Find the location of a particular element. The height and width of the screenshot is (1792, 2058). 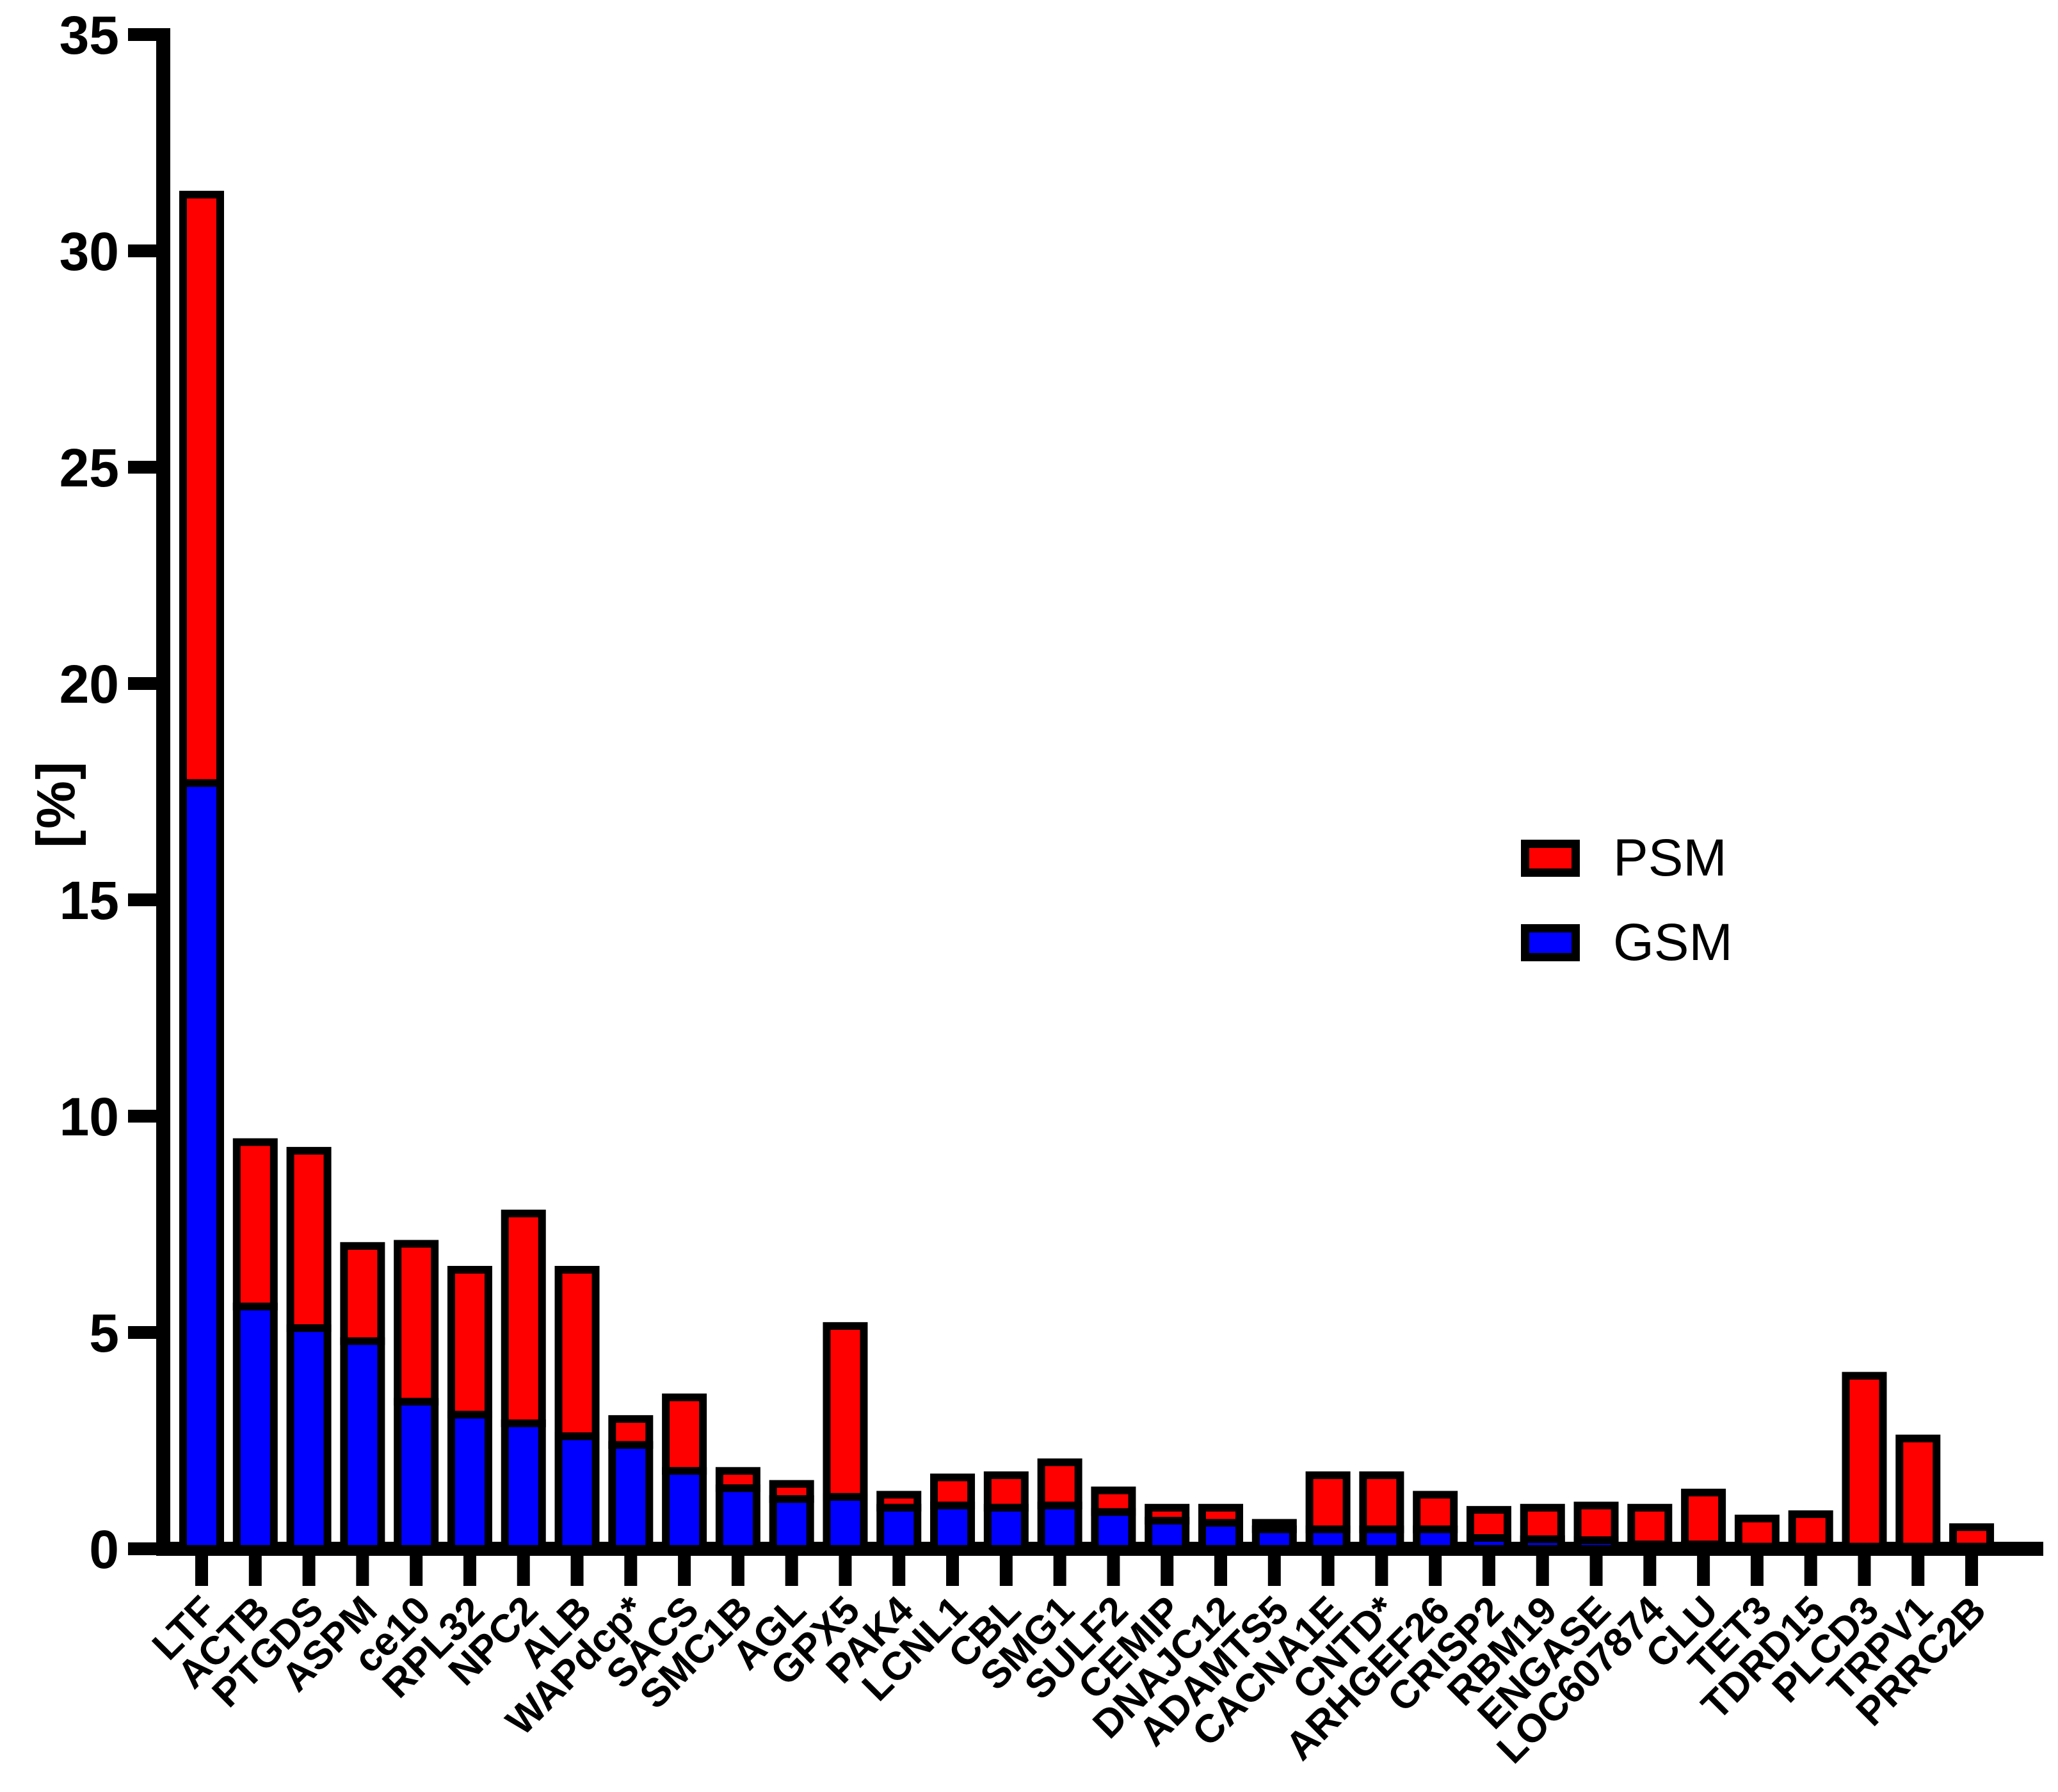

bar-TRPV1 is located at coordinates (1918, 1493).